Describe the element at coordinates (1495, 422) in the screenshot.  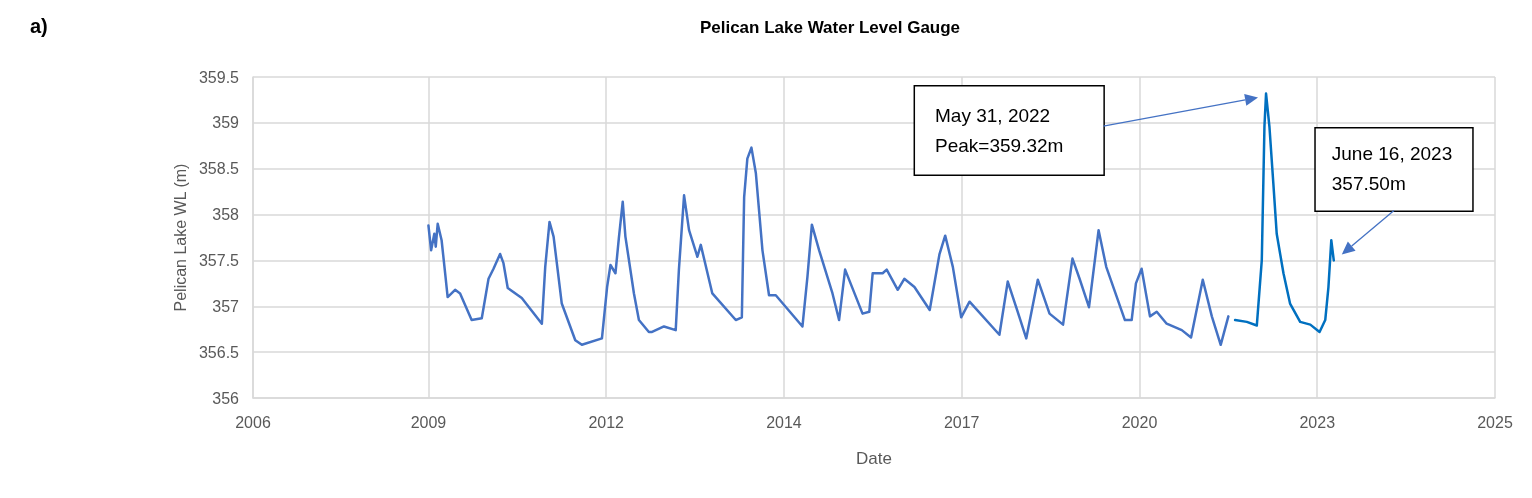
I see `x-tick-label: 2025` at that location.